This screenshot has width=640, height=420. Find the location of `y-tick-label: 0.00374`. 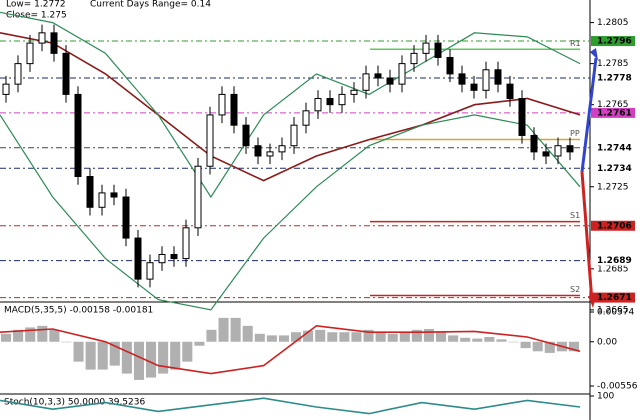

y-tick-label: 0.00374 is located at coordinates (615, 313).